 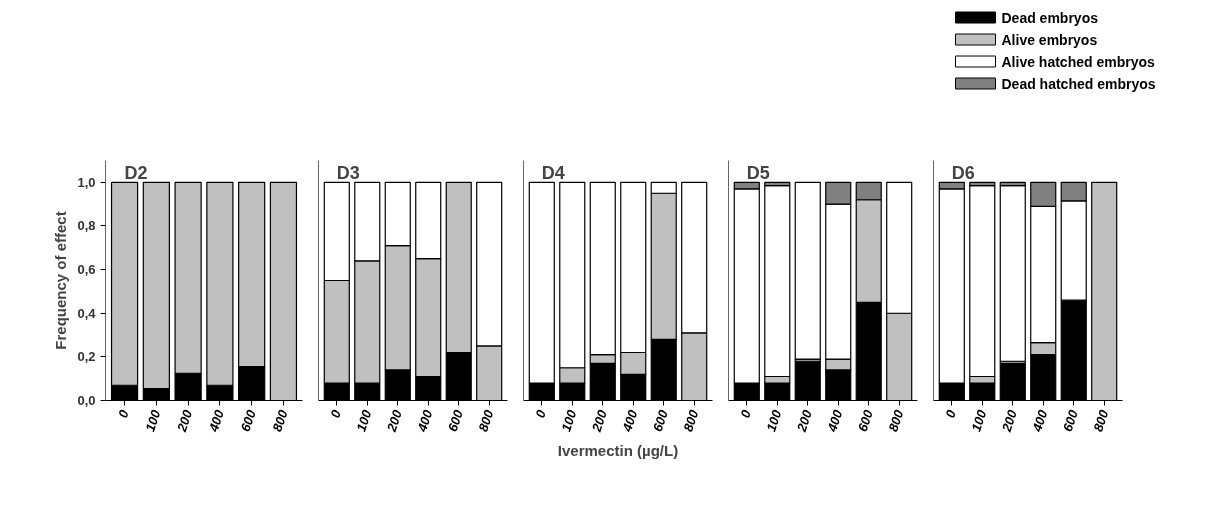 What do you see at coordinates (1049, 39) in the screenshot?
I see `legend-label: Alive embryos` at bounding box center [1049, 39].